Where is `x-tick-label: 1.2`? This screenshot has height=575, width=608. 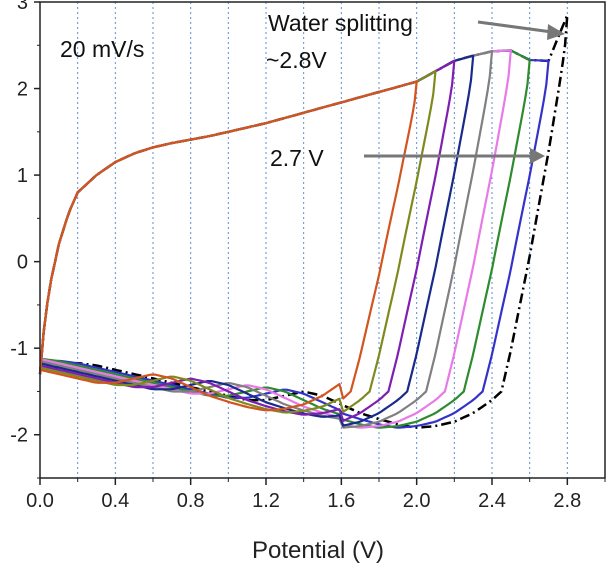 x-tick-label: 1.2 is located at coordinates (266, 501).